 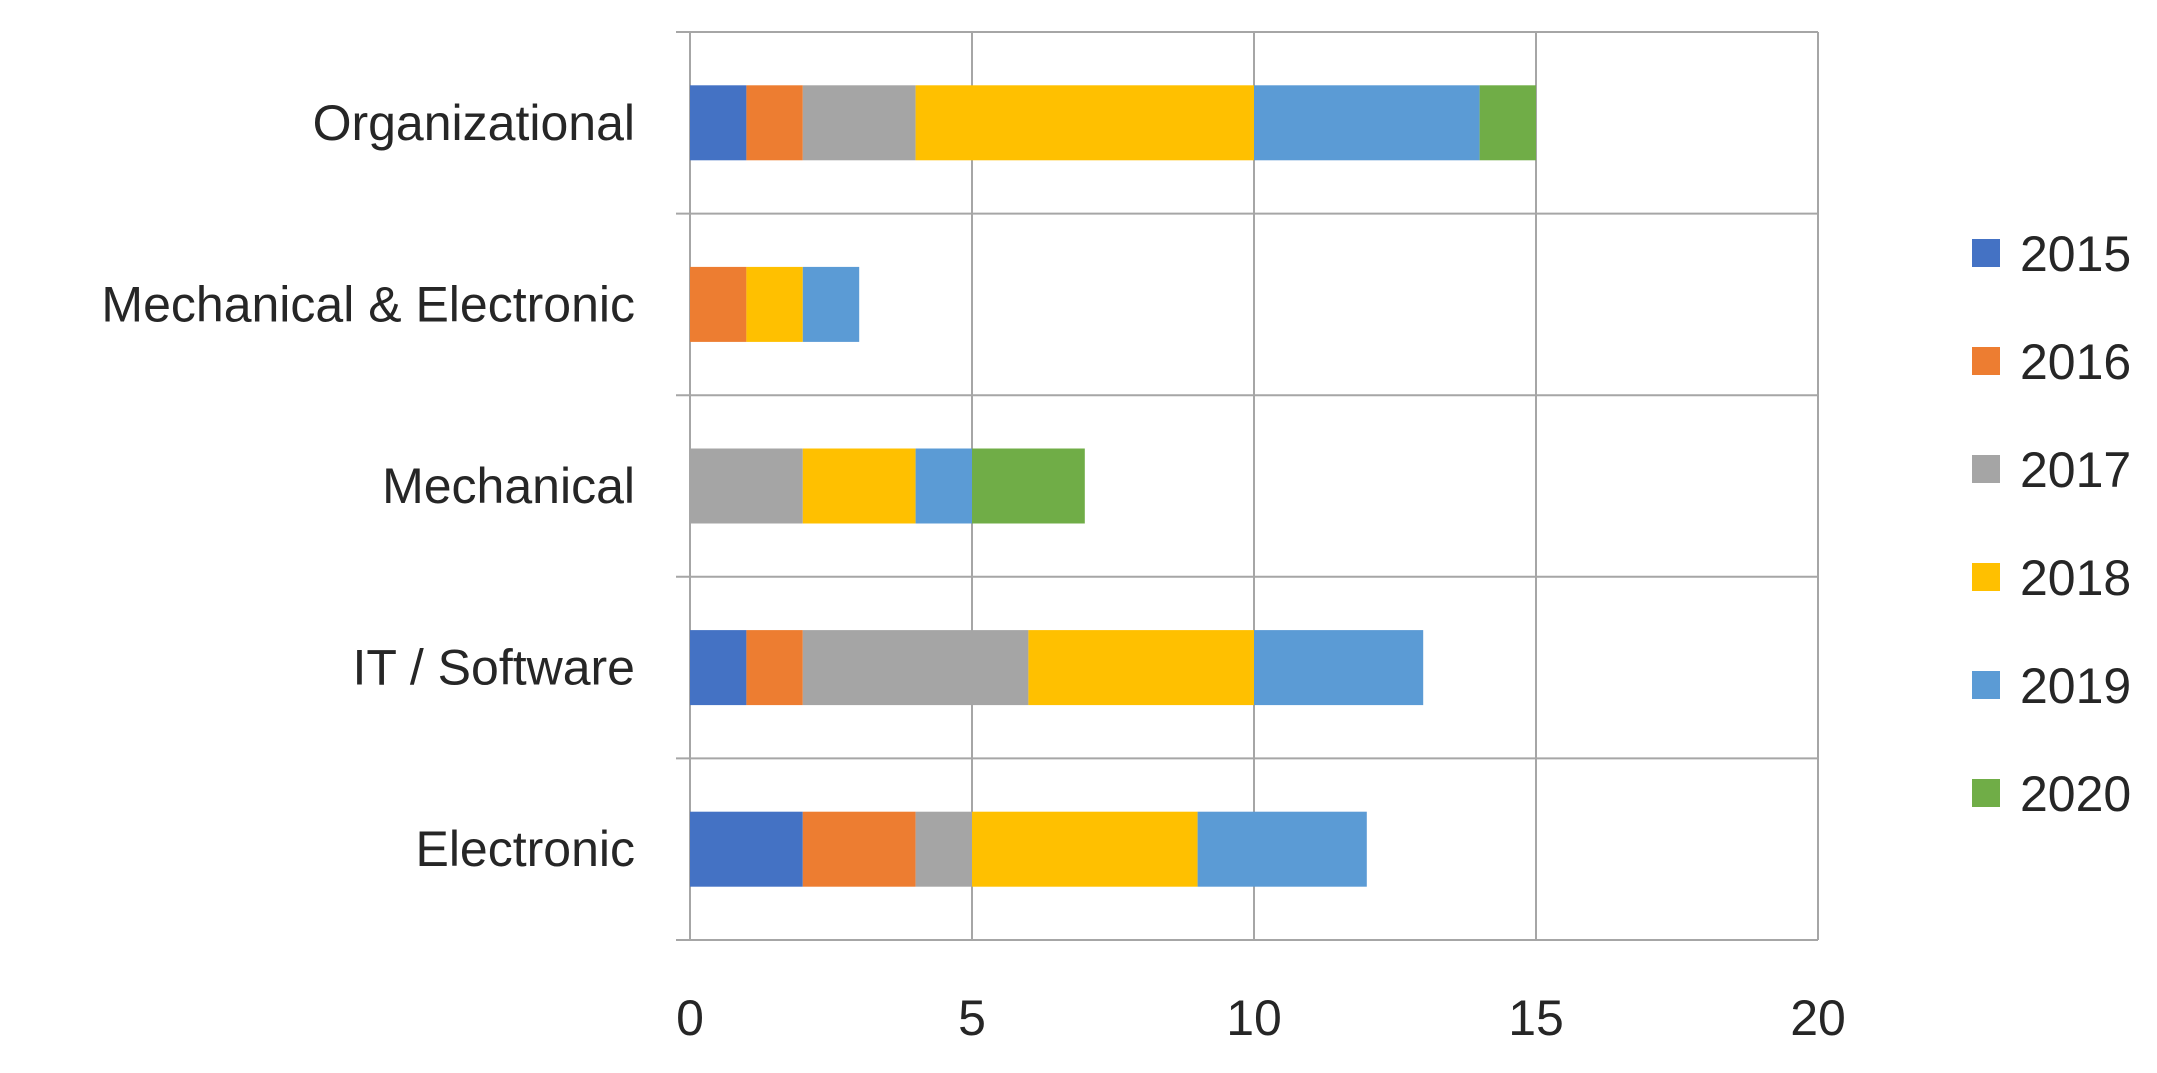 What do you see at coordinates (2075, 578) in the screenshot?
I see `legend-label: 2018` at bounding box center [2075, 578].